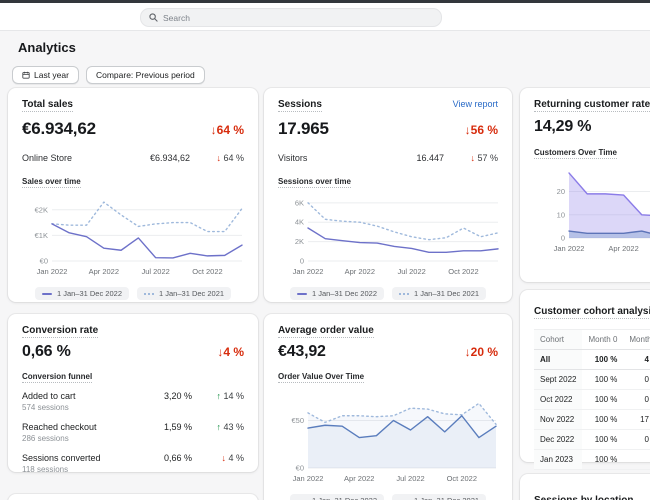  I want to click on cohort-header-row: Cohort Month 0 Month 1, so click(592, 339).